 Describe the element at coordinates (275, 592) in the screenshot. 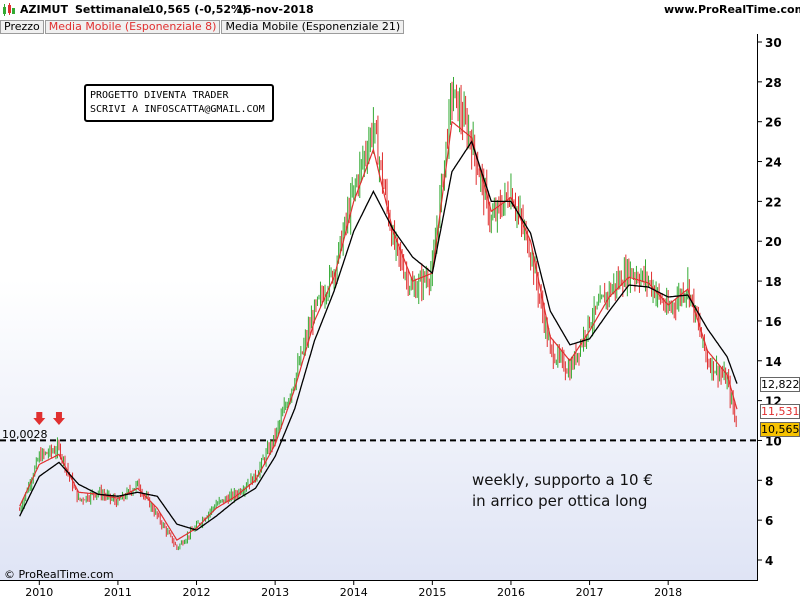

I see `x-tick-label: 2013` at that location.